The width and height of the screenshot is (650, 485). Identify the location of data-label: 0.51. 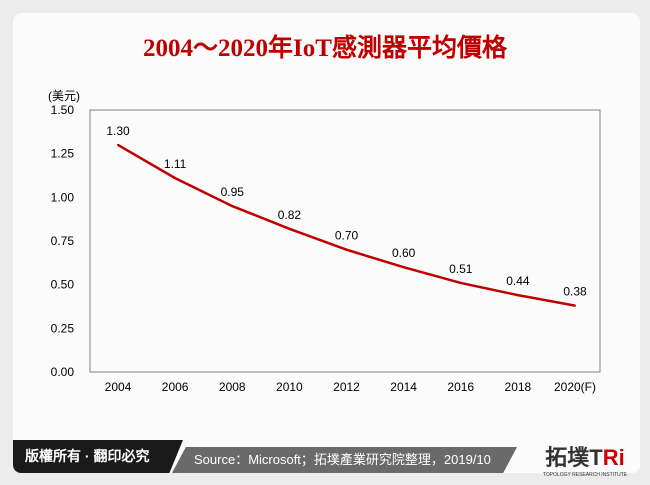
(461, 269).